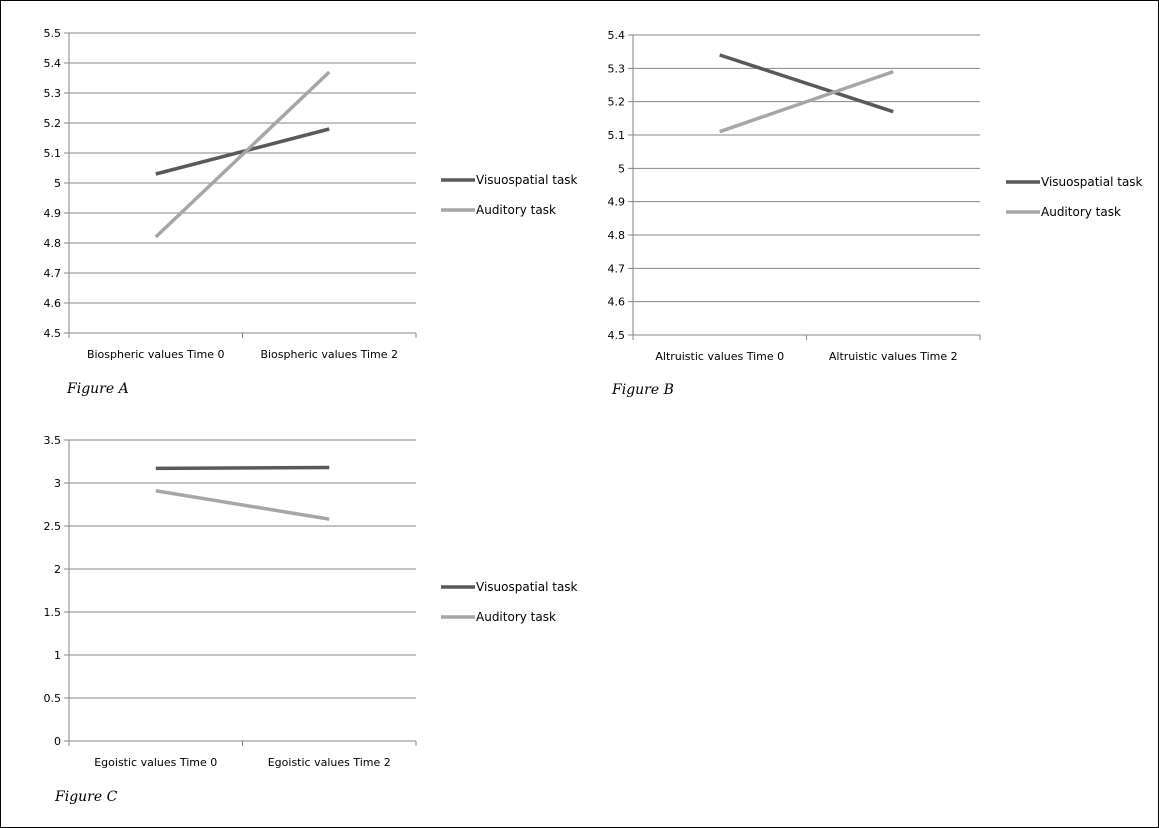 The height and width of the screenshot is (828, 1159). What do you see at coordinates (86, 797) in the screenshot?
I see `figure-caption: Figure C` at bounding box center [86, 797].